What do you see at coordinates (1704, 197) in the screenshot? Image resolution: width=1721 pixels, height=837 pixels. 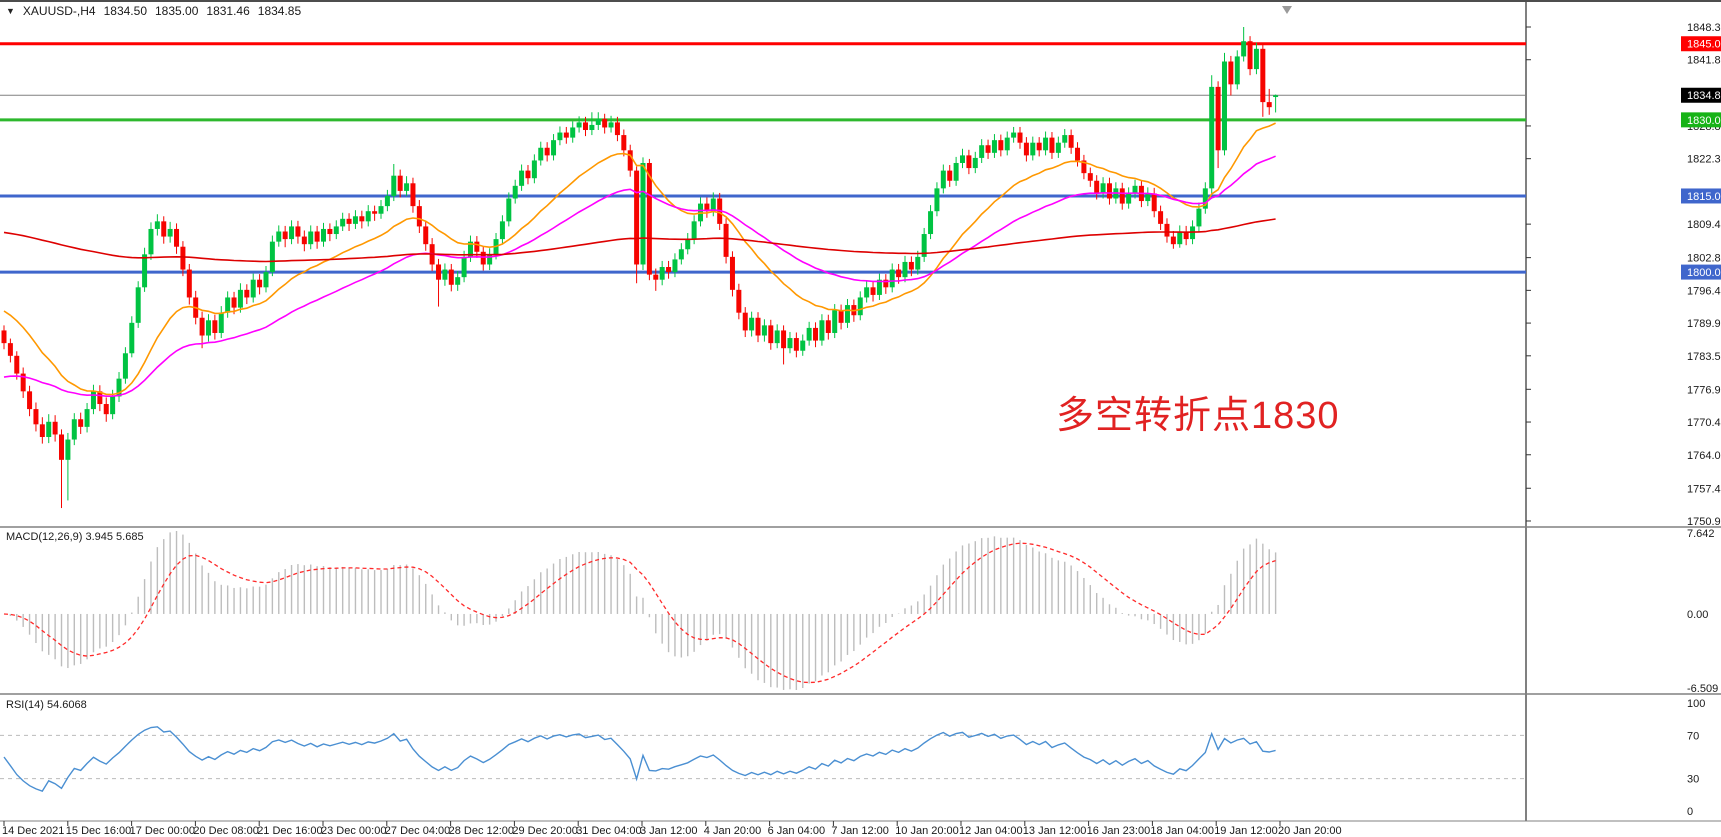 I see `price-badge-label: 1815.00` at bounding box center [1704, 197].